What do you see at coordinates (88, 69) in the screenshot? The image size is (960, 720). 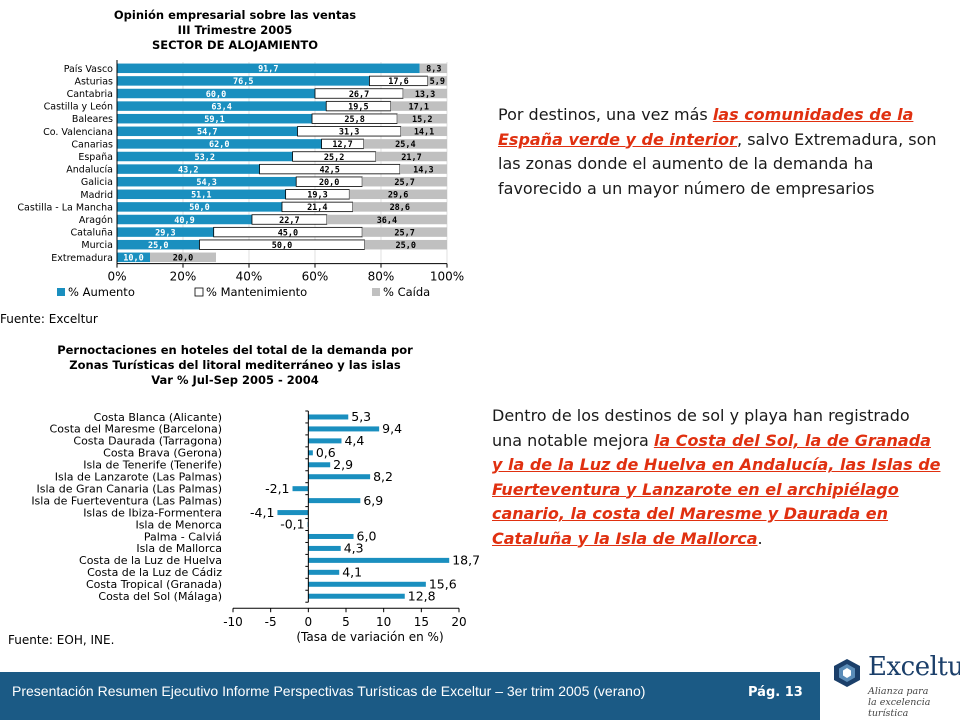 I see `chart1-category-label: País Vasco` at bounding box center [88, 69].